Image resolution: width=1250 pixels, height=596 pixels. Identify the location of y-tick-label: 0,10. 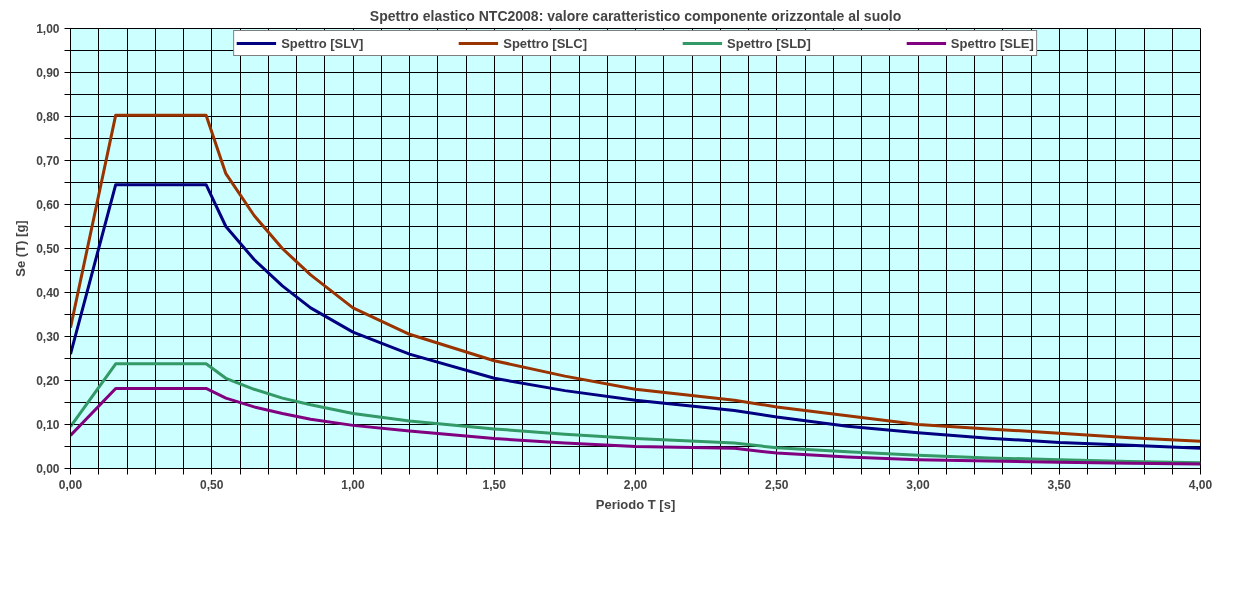
(48, 425).